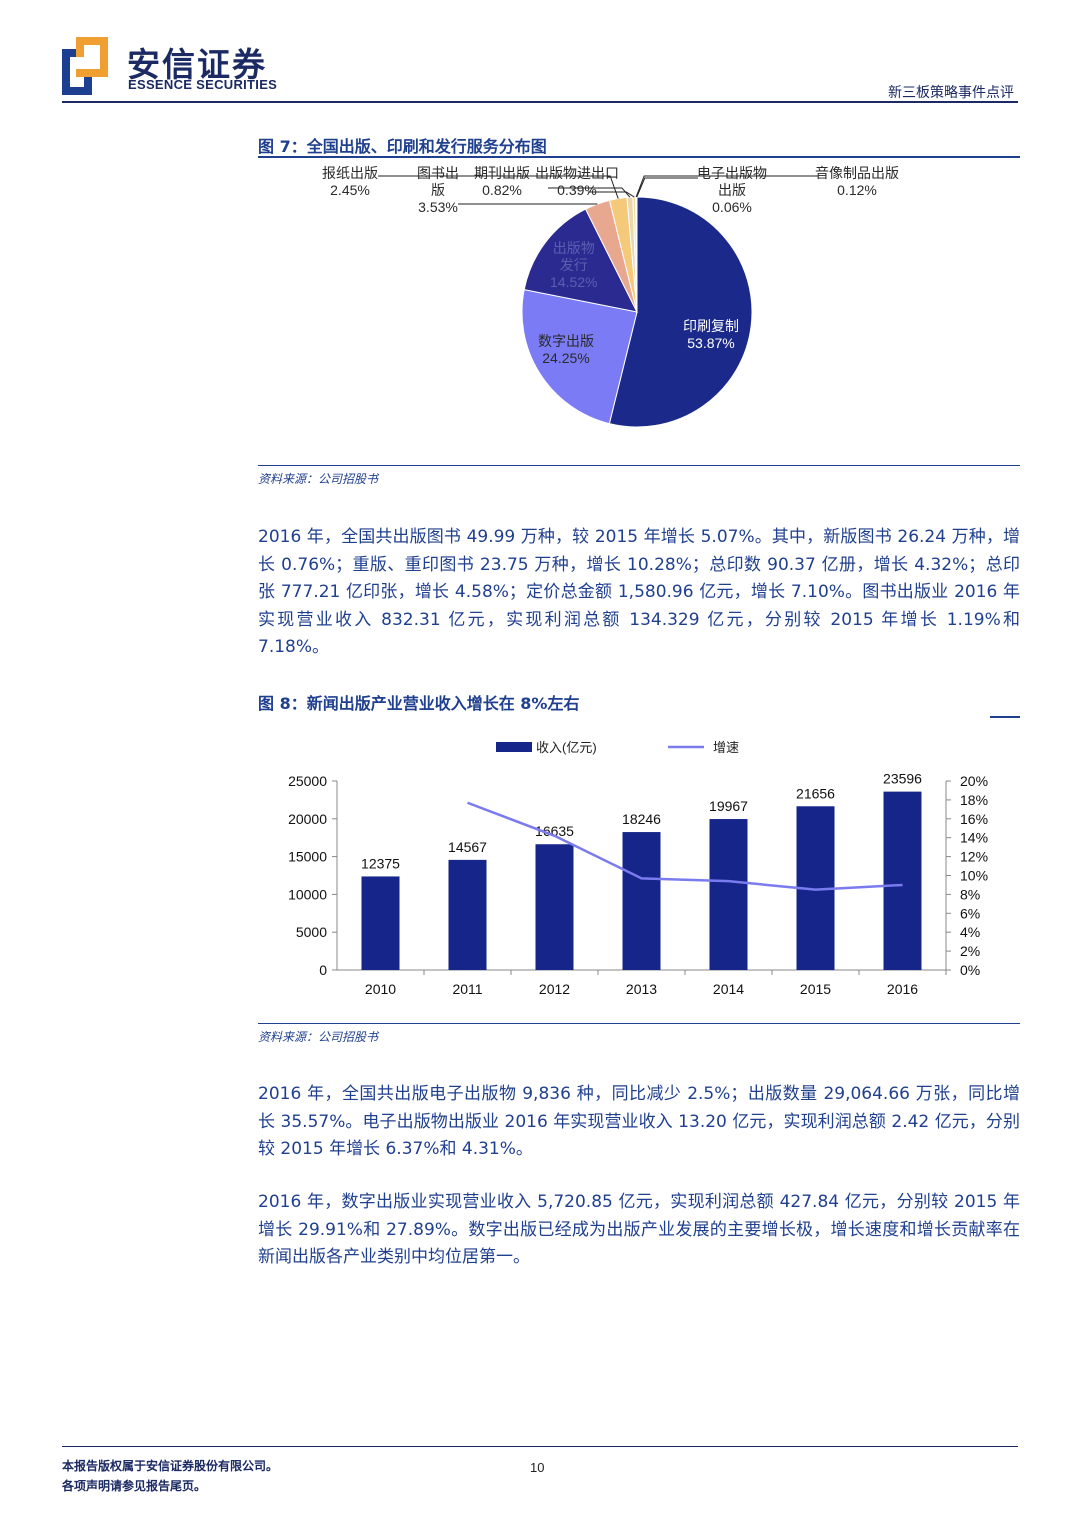 This screenshot has height=1527, width=1080. What do you see at coordinates (970, 951) in the screenshot?
I see `right-tick-label: 2%` at bounding box center [970, 951].